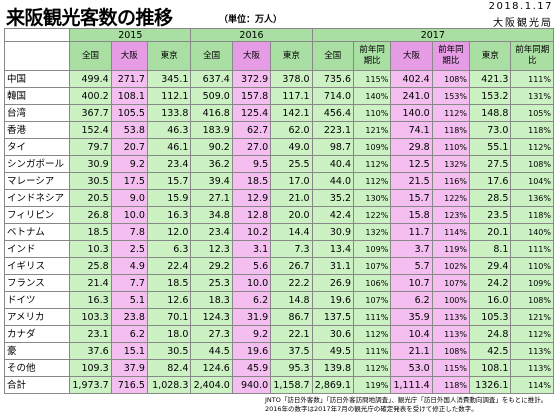 The height and width of the screenshot is (420, 560). What do you see at coordinates (532, 283) in the screenshot?
I see `tokyo-yoy-2017-cell: 109%` at bounding box center [532, 283].